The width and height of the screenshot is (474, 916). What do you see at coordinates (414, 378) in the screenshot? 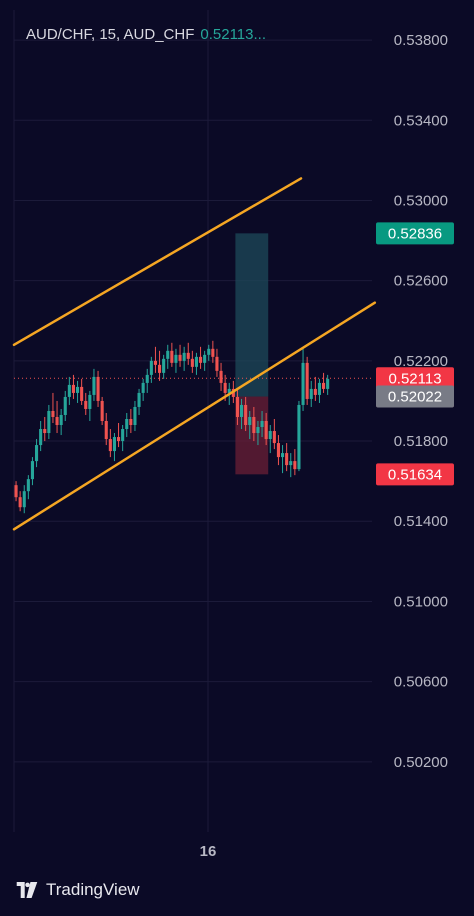
I see `price-label-value: 0.52113` at bounding box center [414, 378].